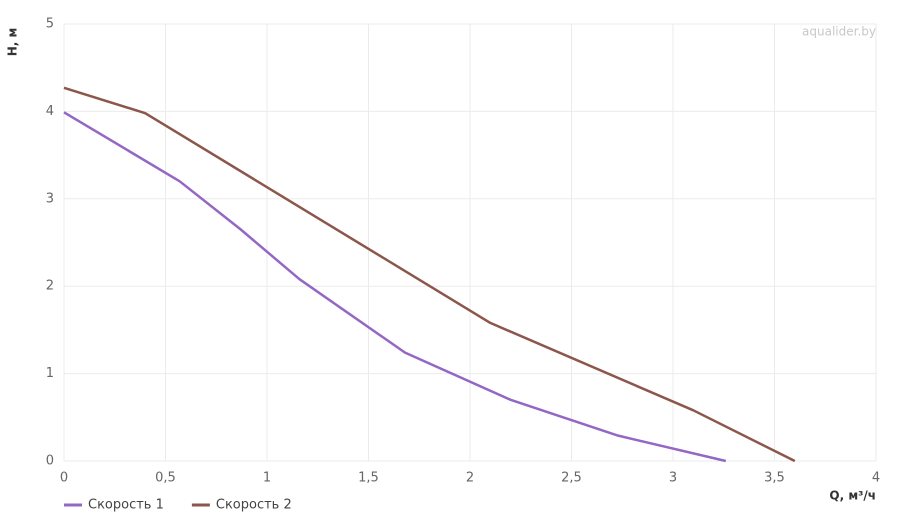 This screenshot has height=520, width=900. What do you see at coordinates (876, 478) in the screenshot?
I see `x-tick-label: 4` at bounding box center [876, 478].